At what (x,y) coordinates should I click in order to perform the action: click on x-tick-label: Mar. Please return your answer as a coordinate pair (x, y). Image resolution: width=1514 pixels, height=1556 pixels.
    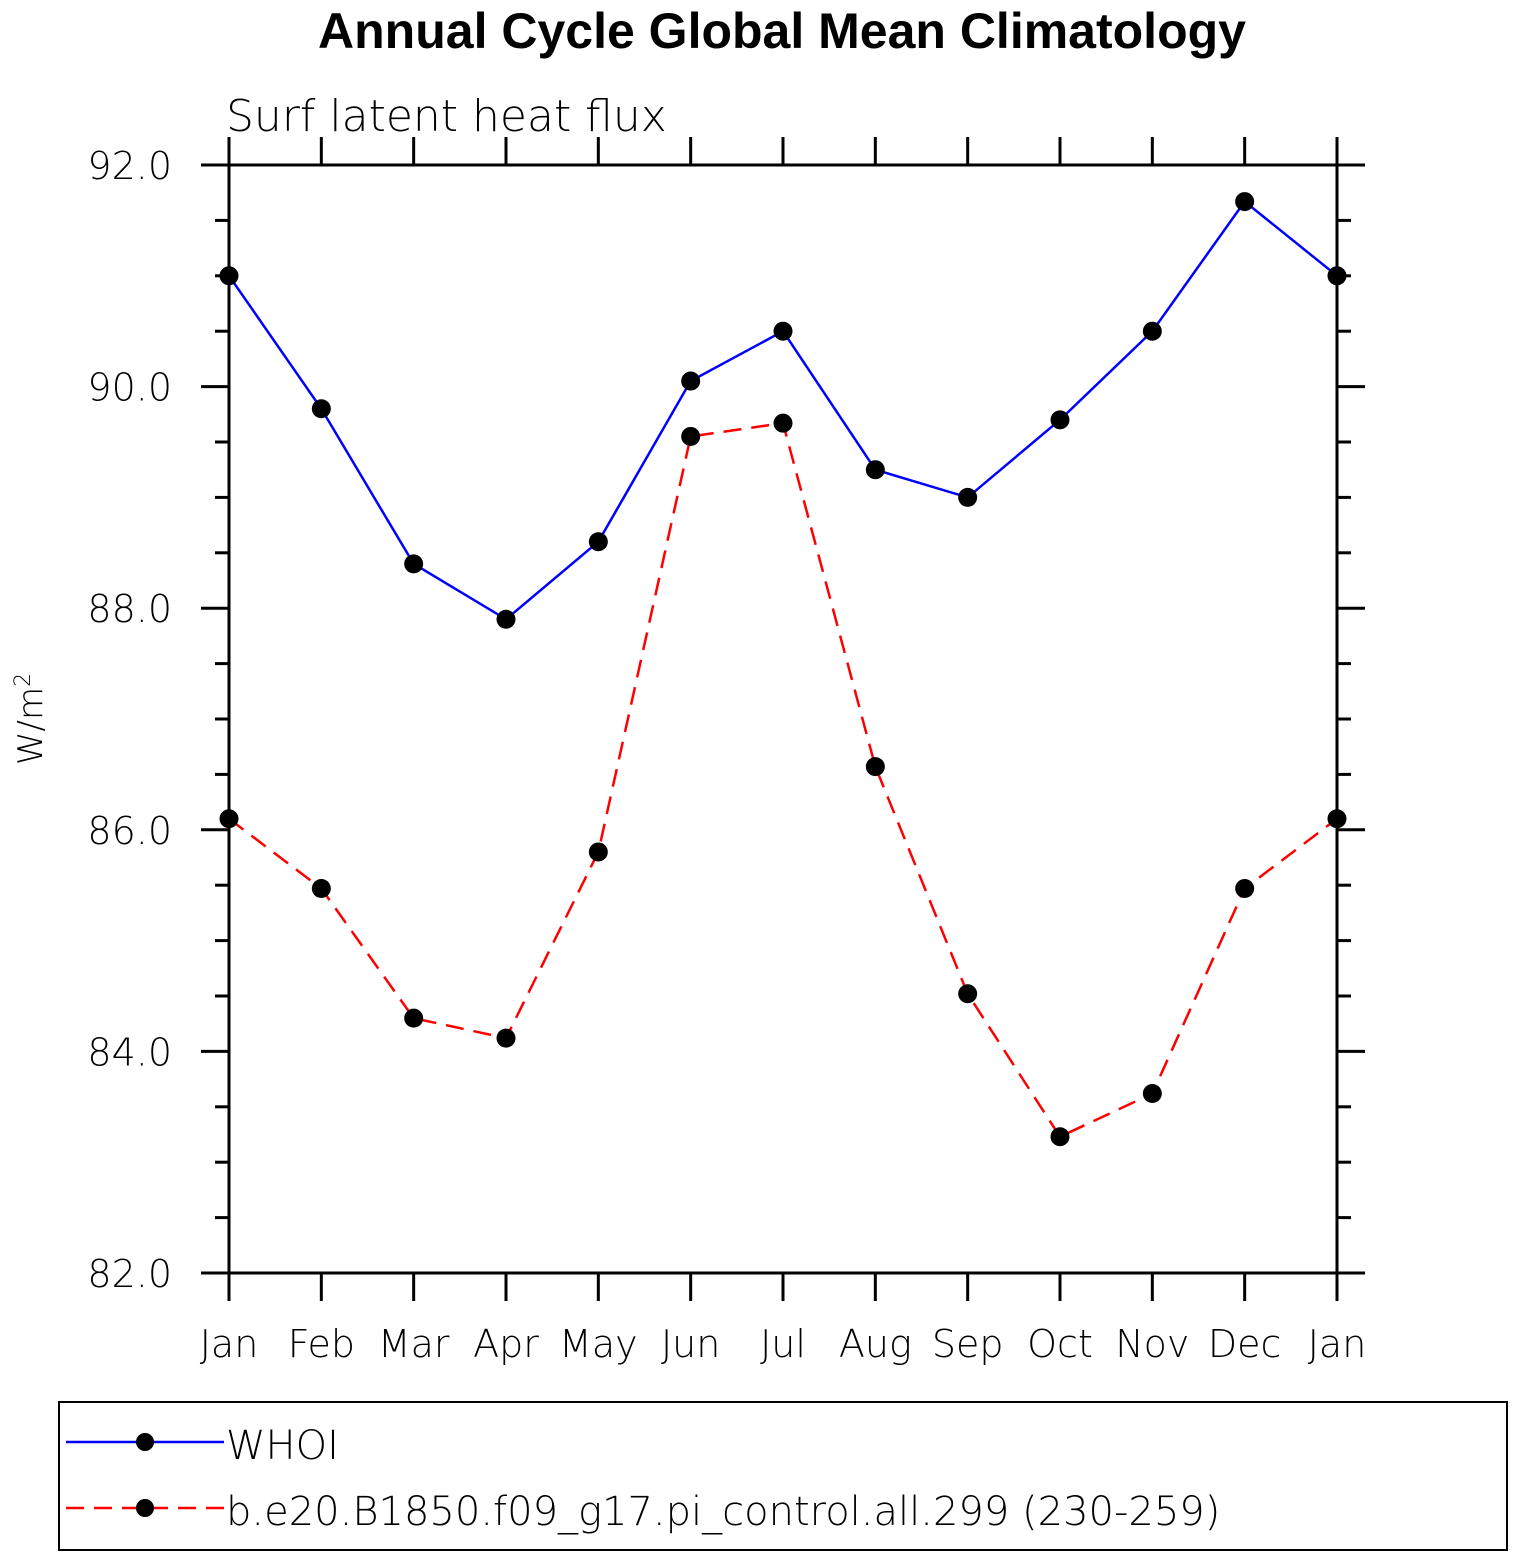
    Looking at the image, I should click on (414, 1344).